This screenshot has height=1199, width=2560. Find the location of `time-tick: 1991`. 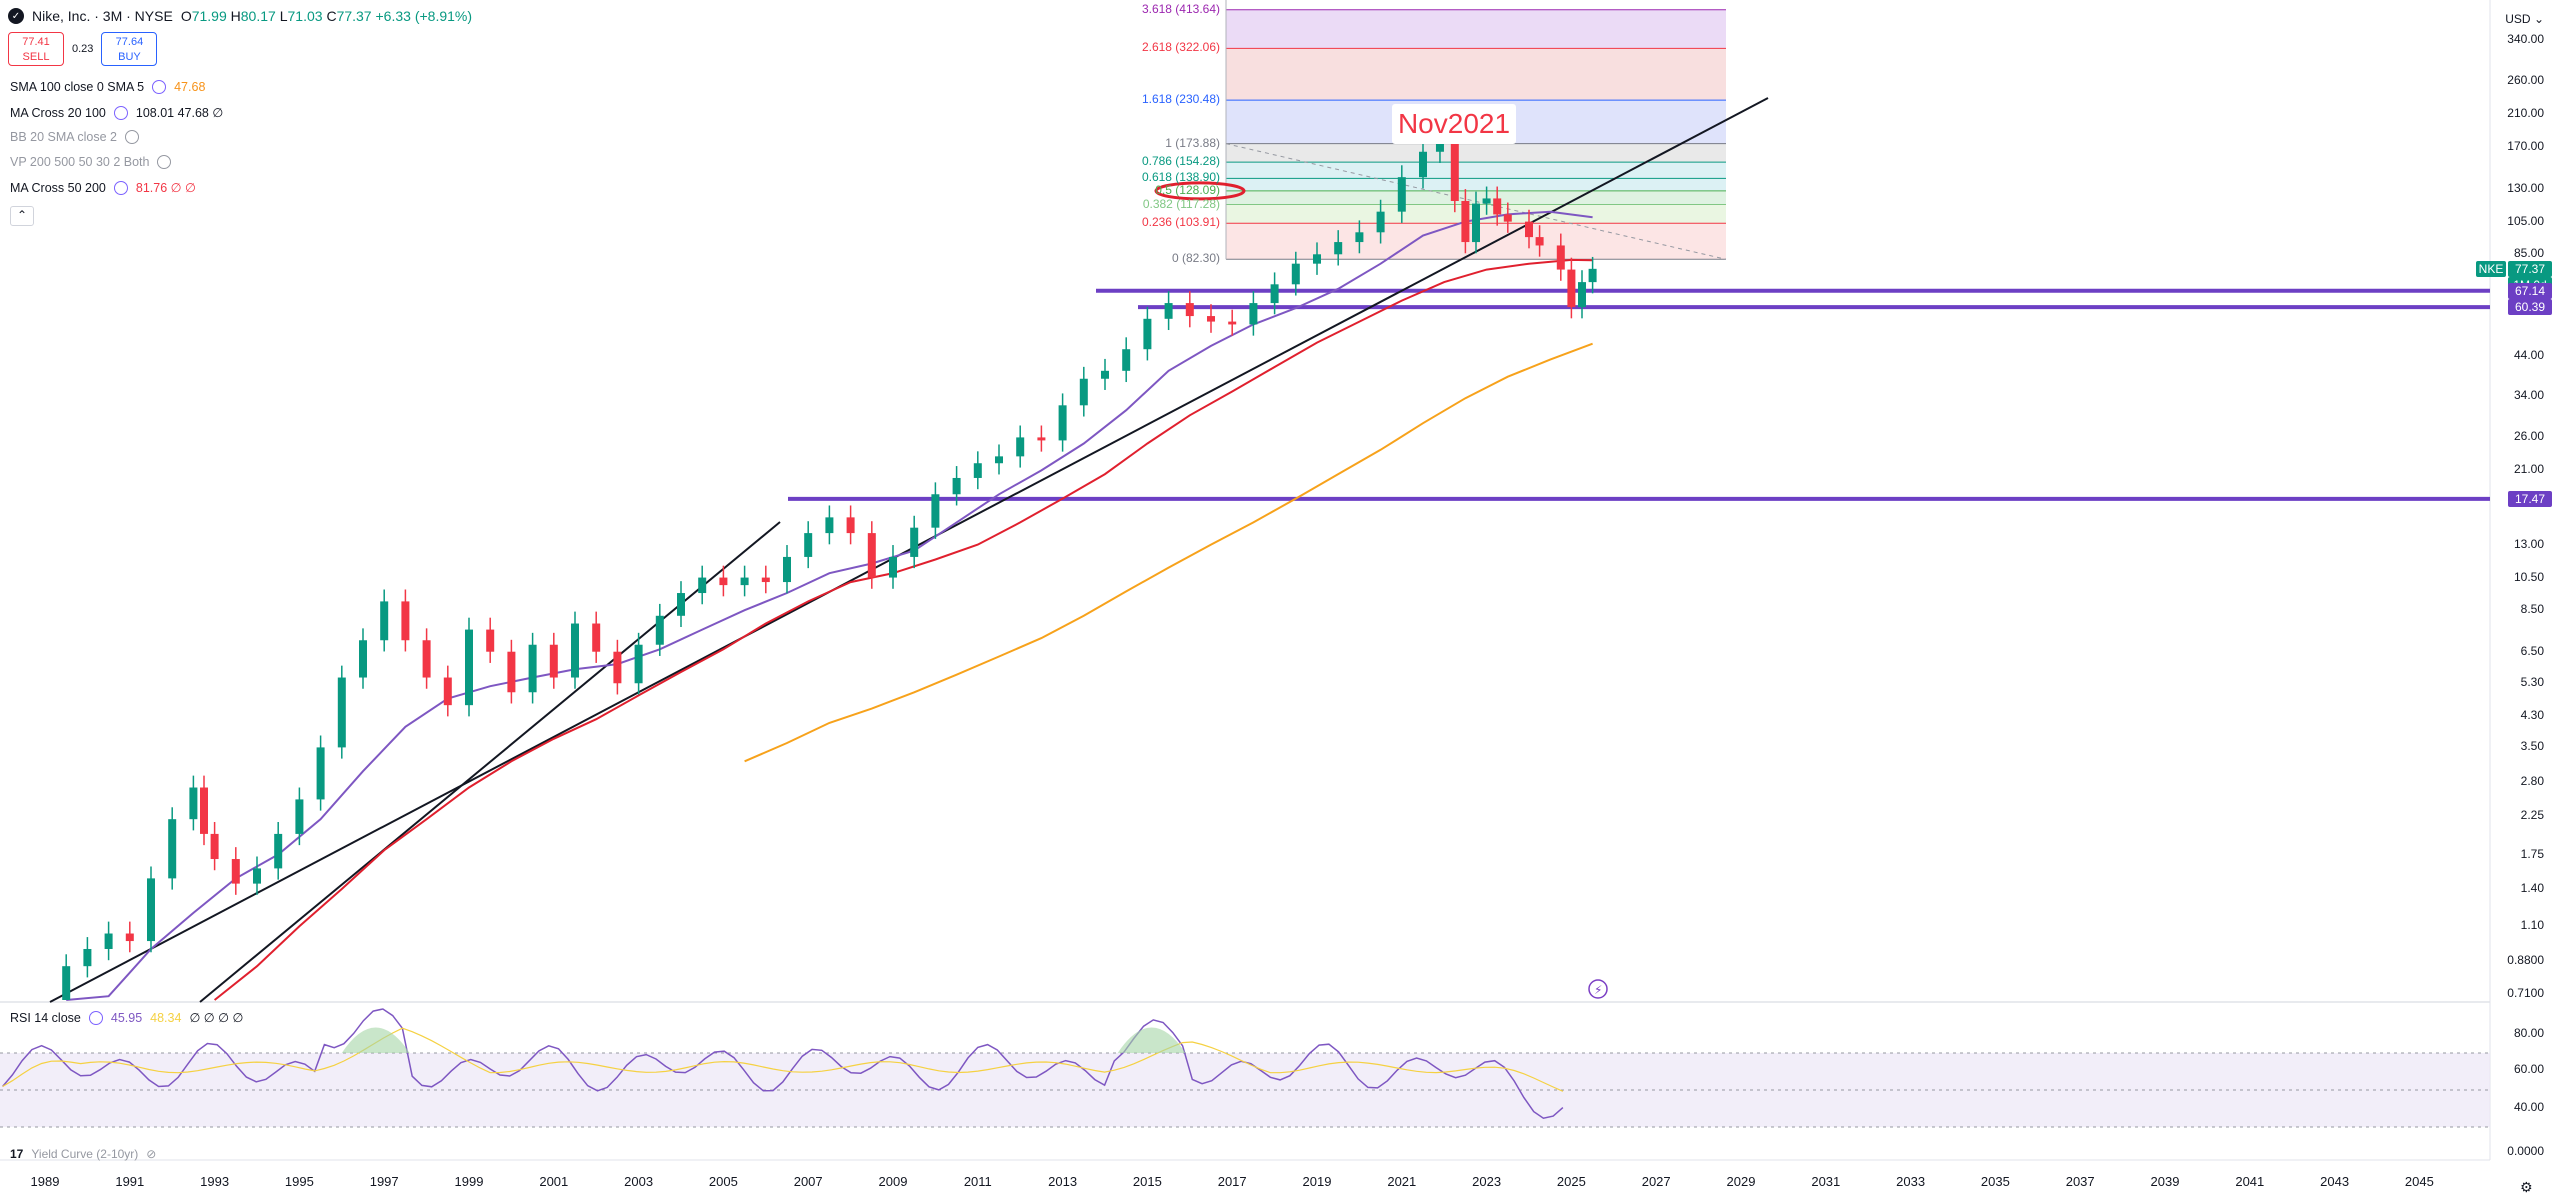

time-tick: 1991 is located at coordinates (130, 1181).